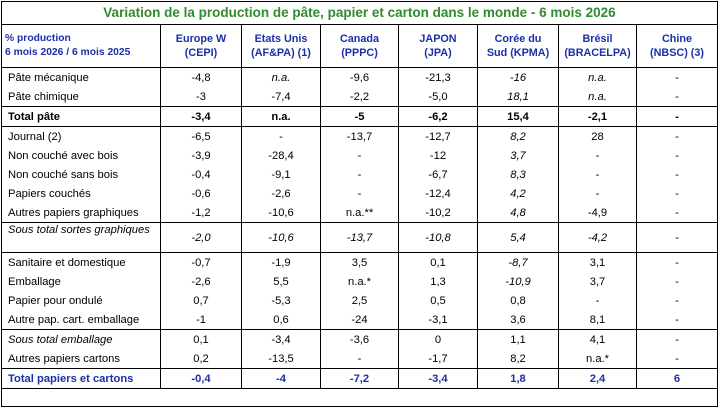  I want to click on cell: n.a.**, so click(359, 213).